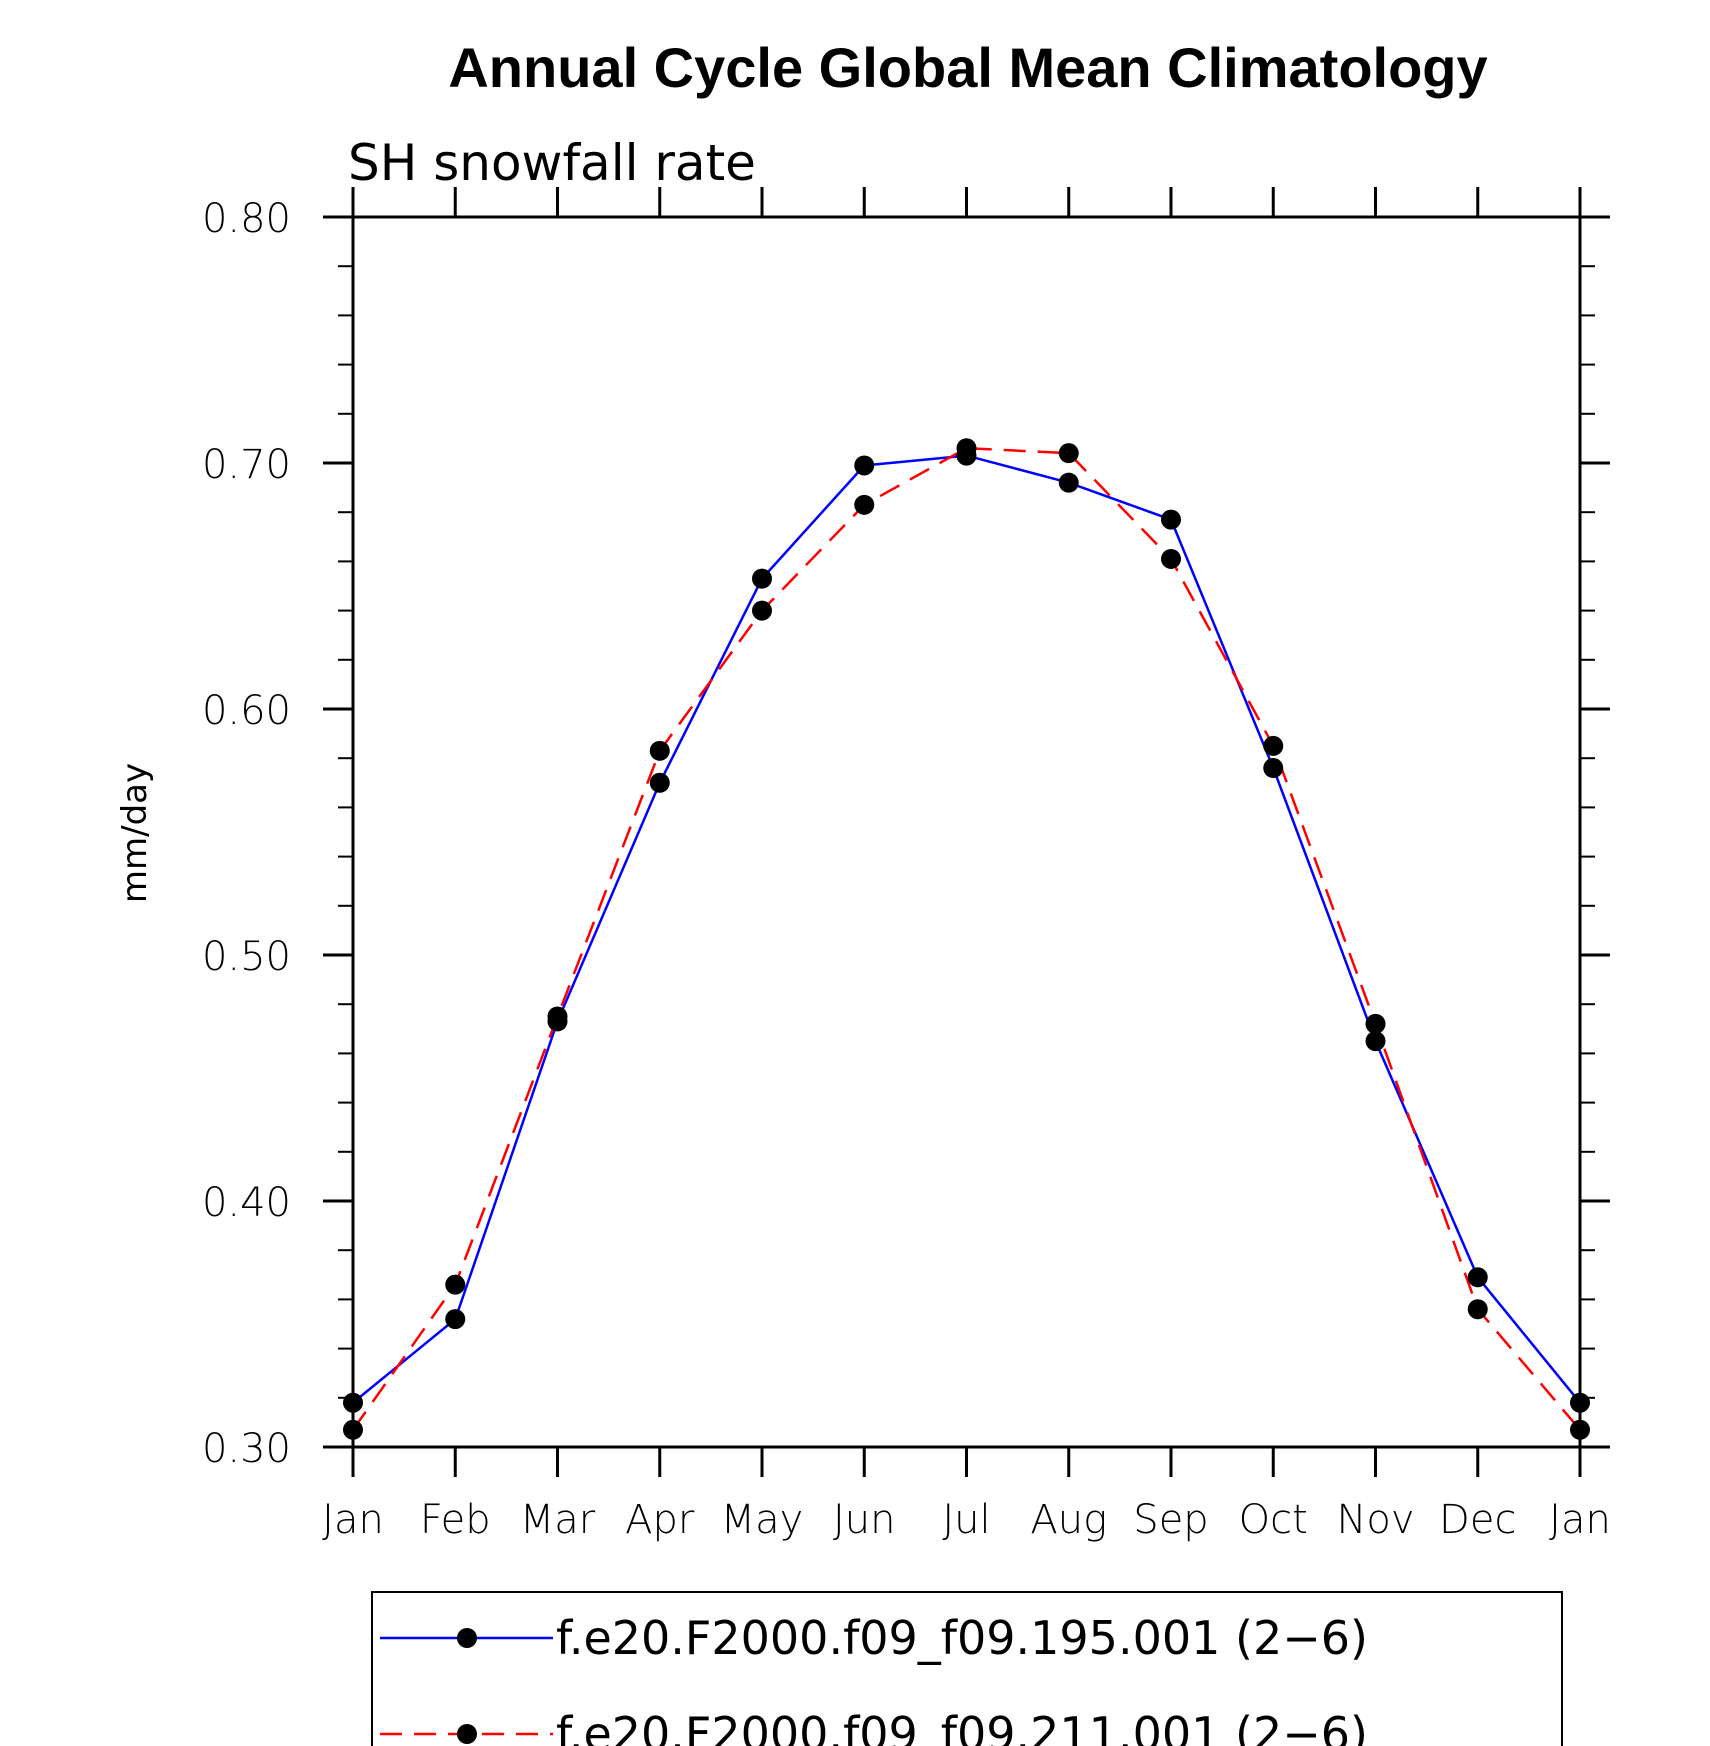 The height and width of the screenshot is (1746, 1710). Describe the element at coordinates (1273, 1520) in the screenshot. I see `x-tick-label: Oct` at that location.